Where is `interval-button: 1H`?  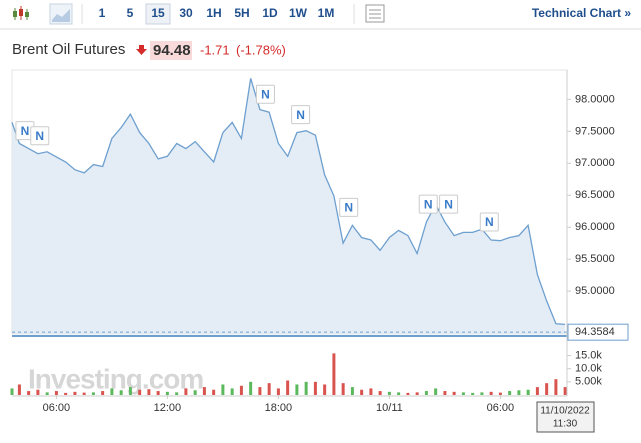 interval-button: 1H is located at coordinates (213, 13).